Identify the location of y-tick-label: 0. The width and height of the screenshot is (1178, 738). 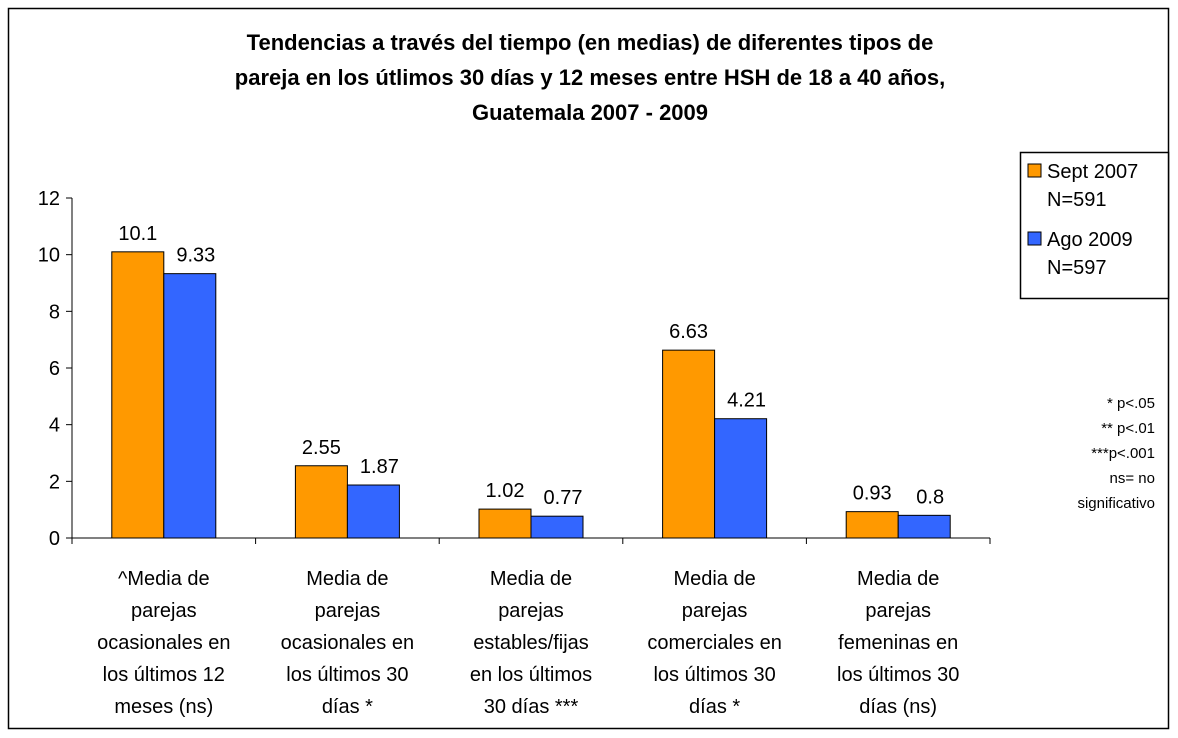
(54, 539).